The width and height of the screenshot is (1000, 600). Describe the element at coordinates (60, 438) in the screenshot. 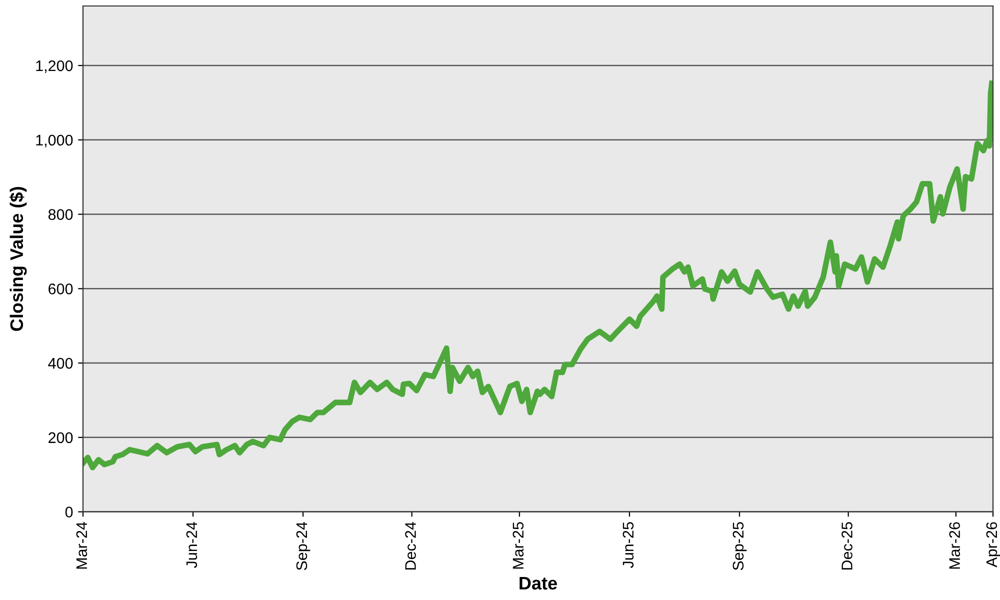

I see `y-tick-label: 200` at that location.